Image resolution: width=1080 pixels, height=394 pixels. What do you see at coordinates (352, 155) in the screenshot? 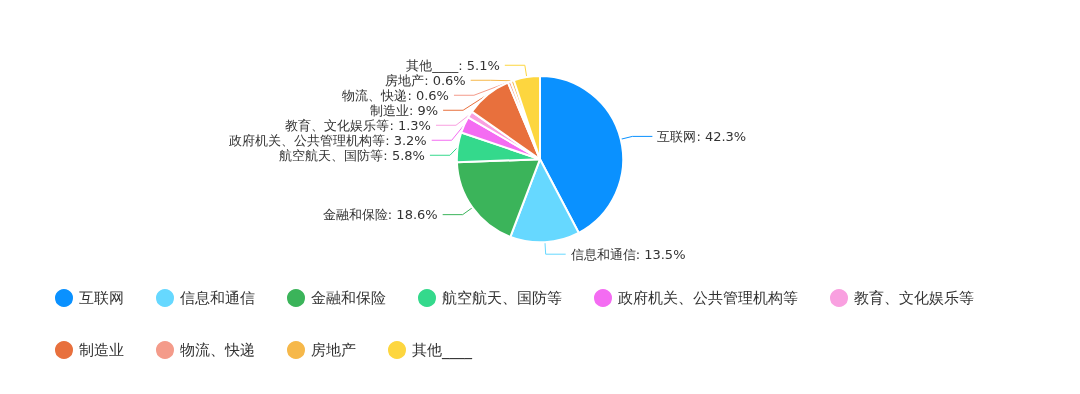
I see `data-label: 航空航天、国防等: 5.8%` at bounding box center [352, 155].